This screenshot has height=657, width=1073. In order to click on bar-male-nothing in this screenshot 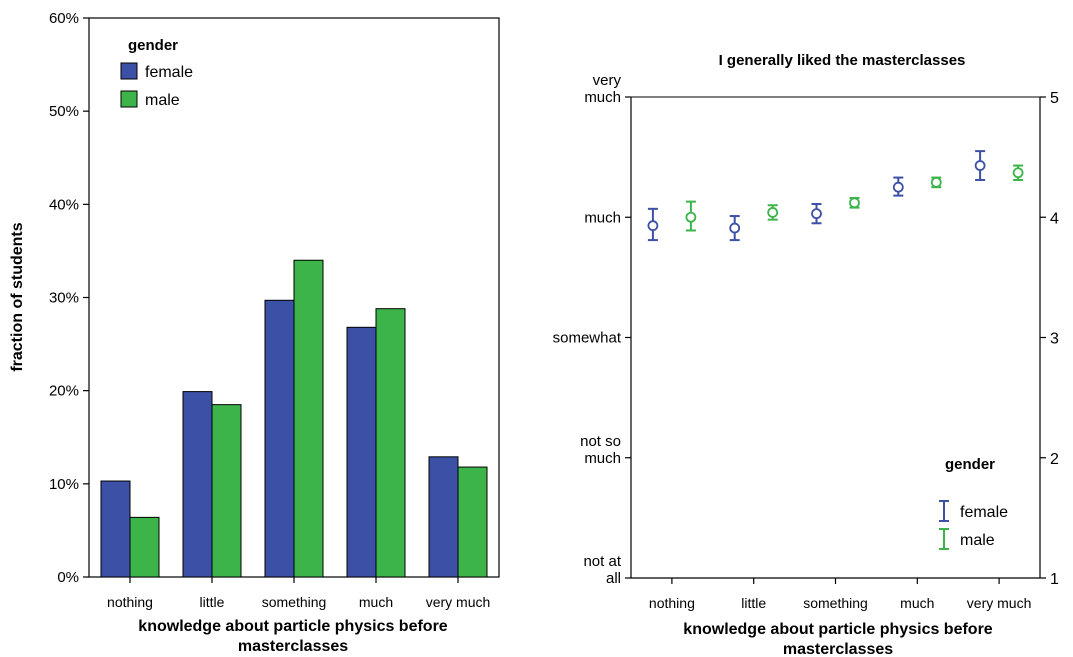, I will do `click(144, 547)`.